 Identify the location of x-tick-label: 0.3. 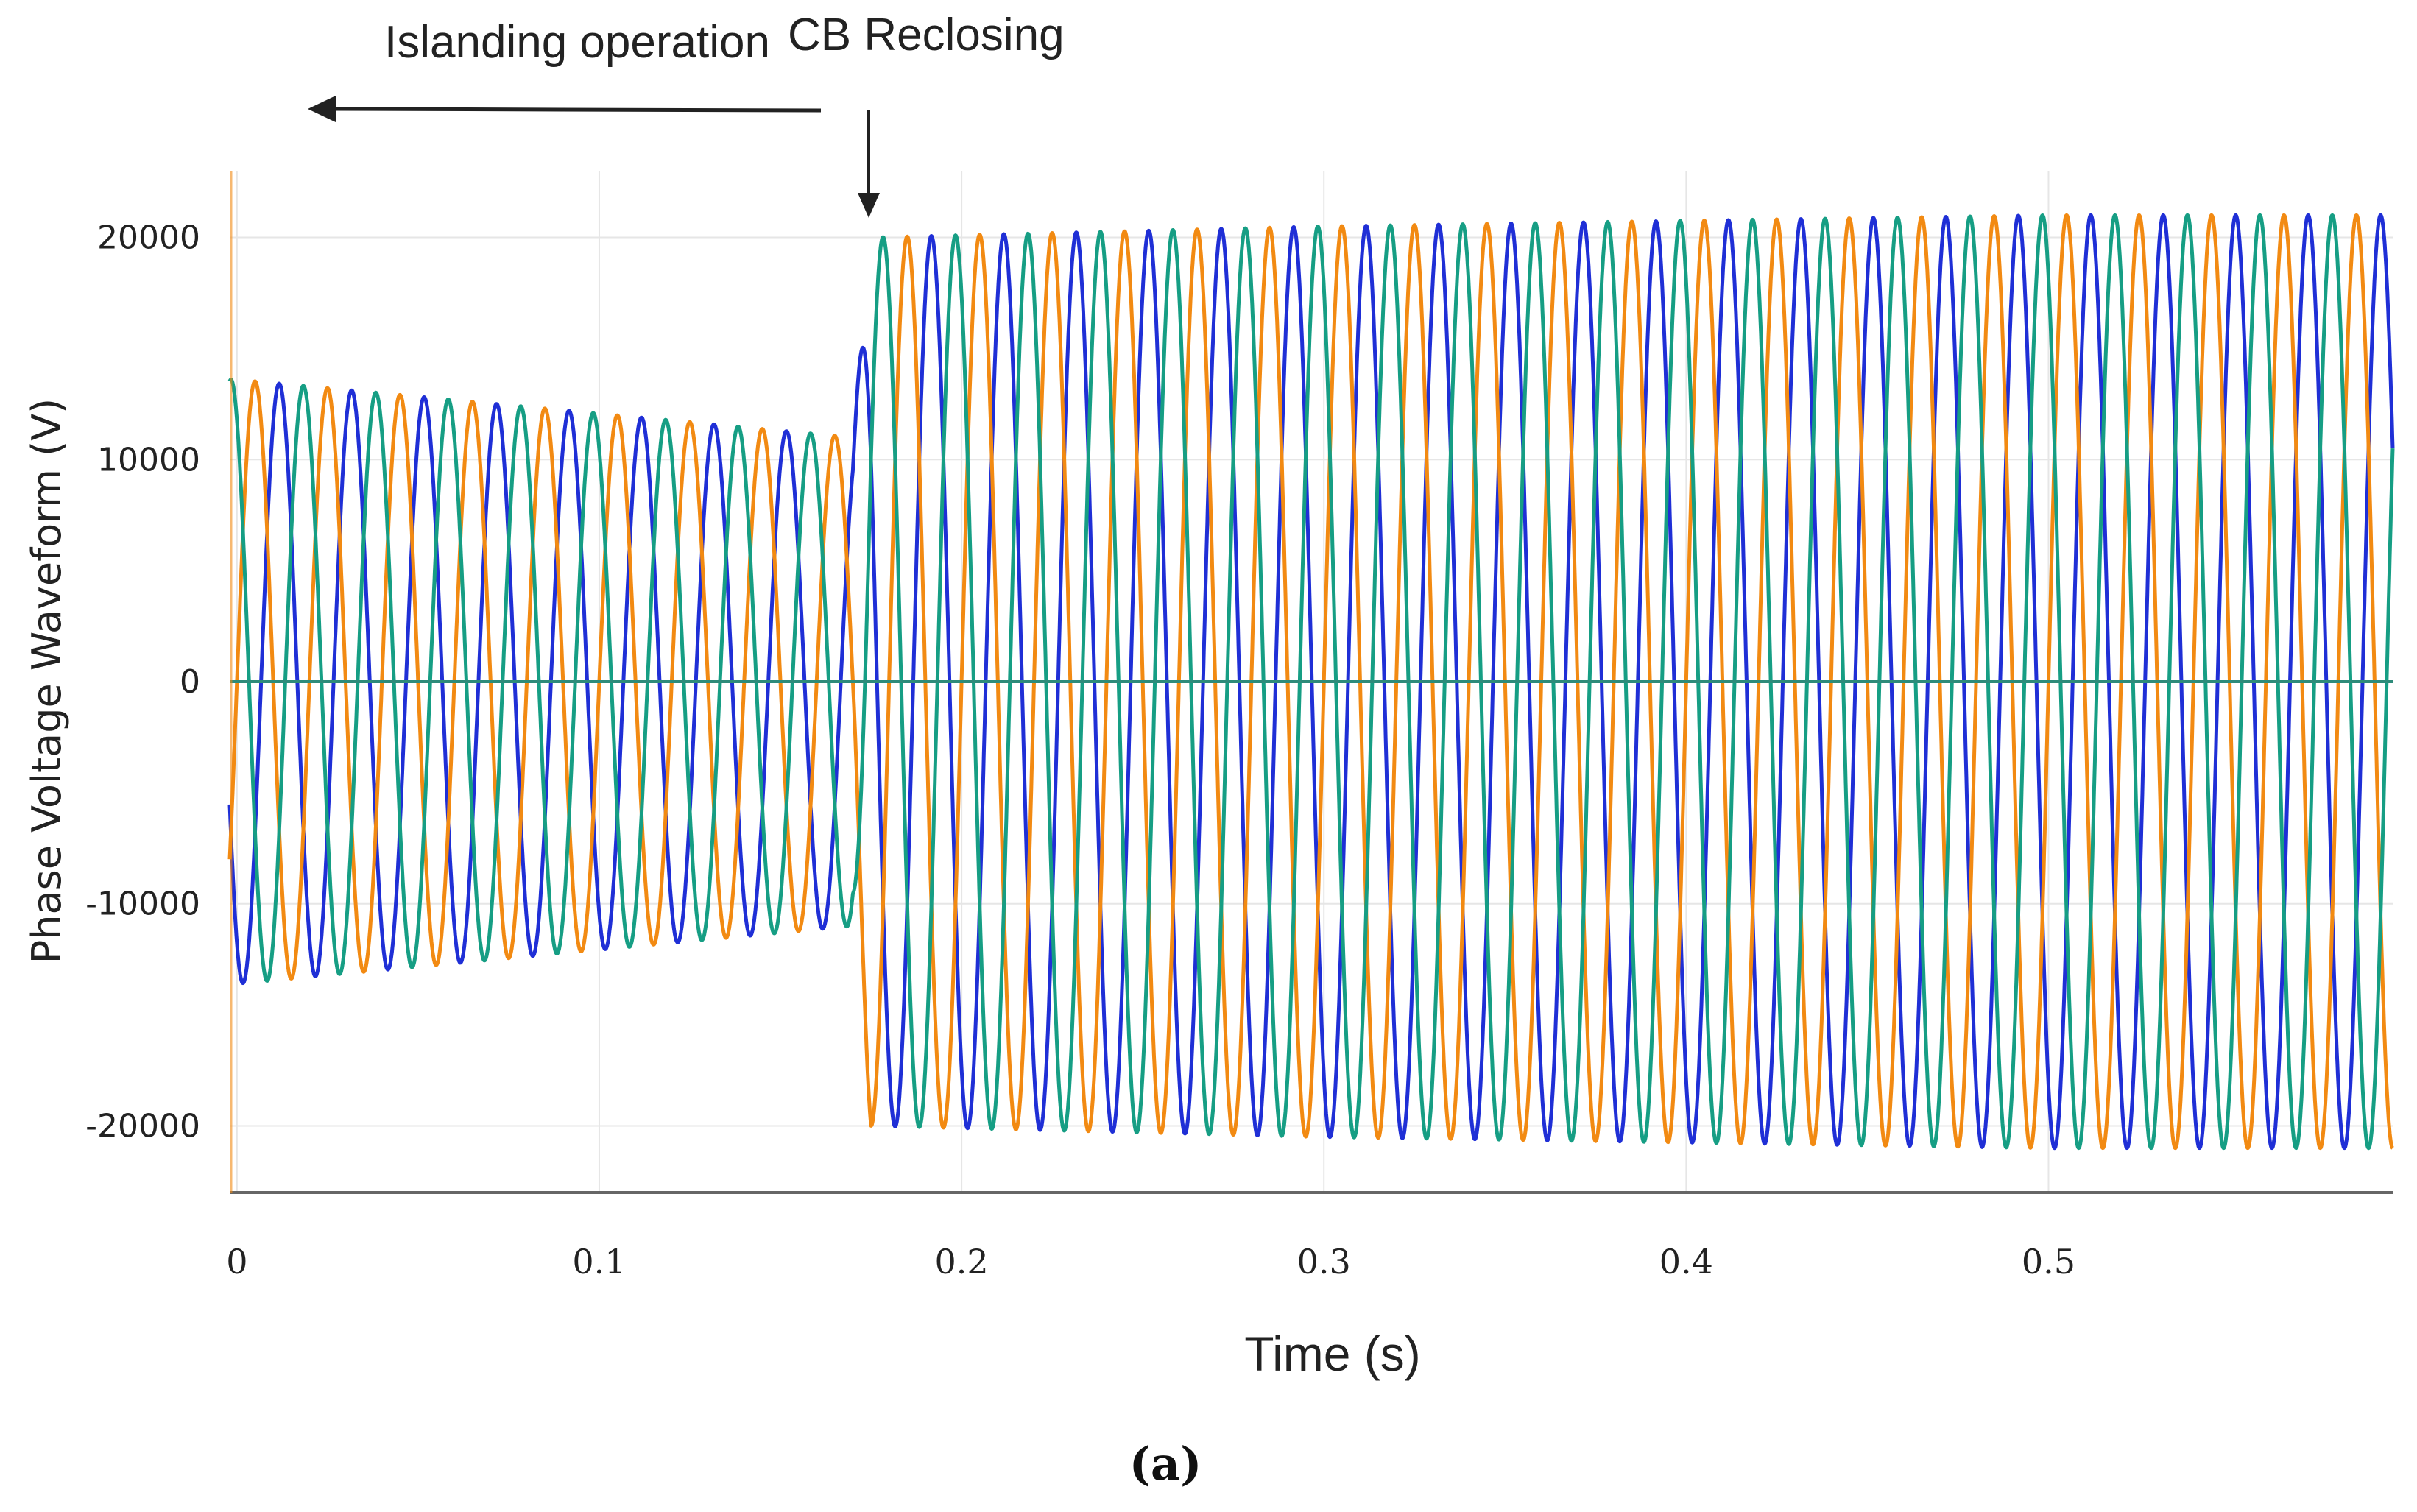
(1324, 1262).